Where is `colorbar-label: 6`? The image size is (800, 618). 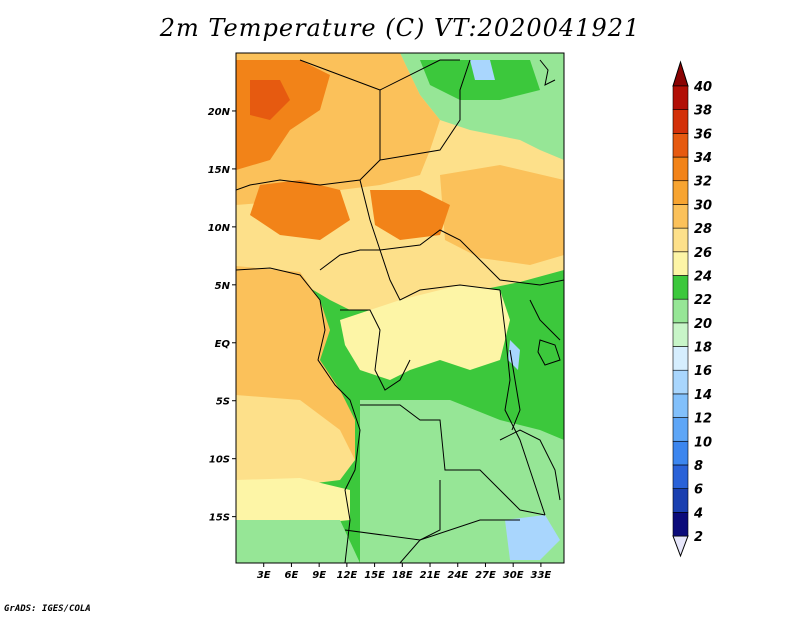
colorbar-label: 6 is located at coordinates (698, 490).